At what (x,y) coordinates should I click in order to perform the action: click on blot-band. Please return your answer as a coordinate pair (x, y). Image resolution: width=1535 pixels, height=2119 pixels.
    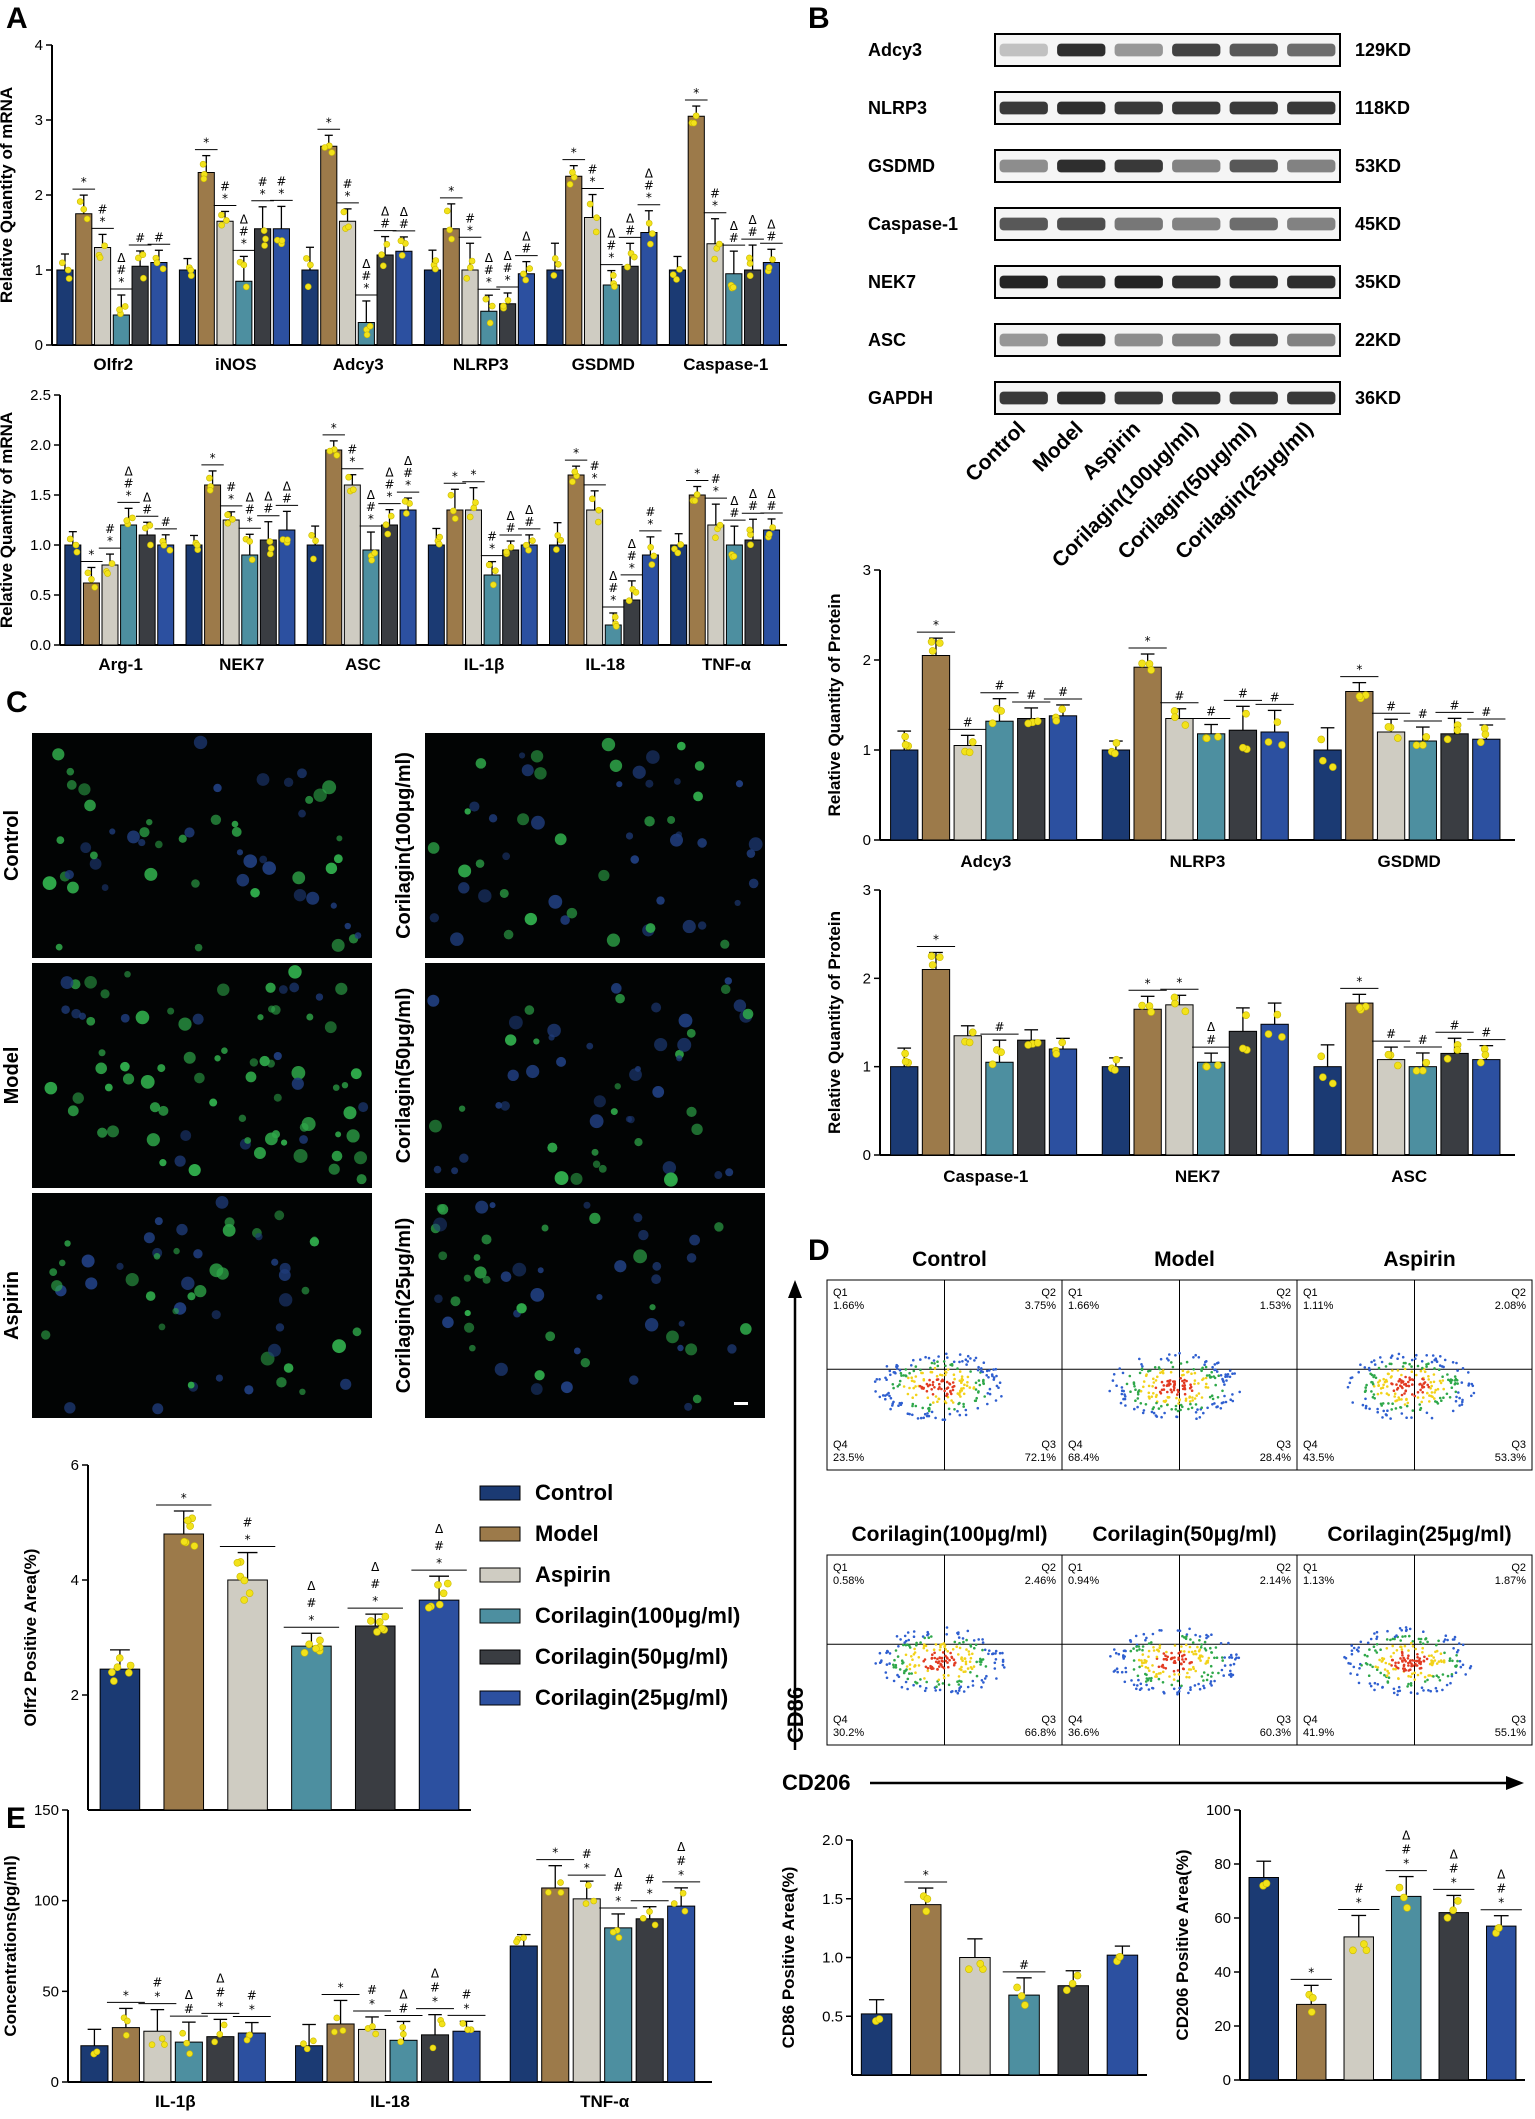
    Looking at the image, I should click on (1253, 224).